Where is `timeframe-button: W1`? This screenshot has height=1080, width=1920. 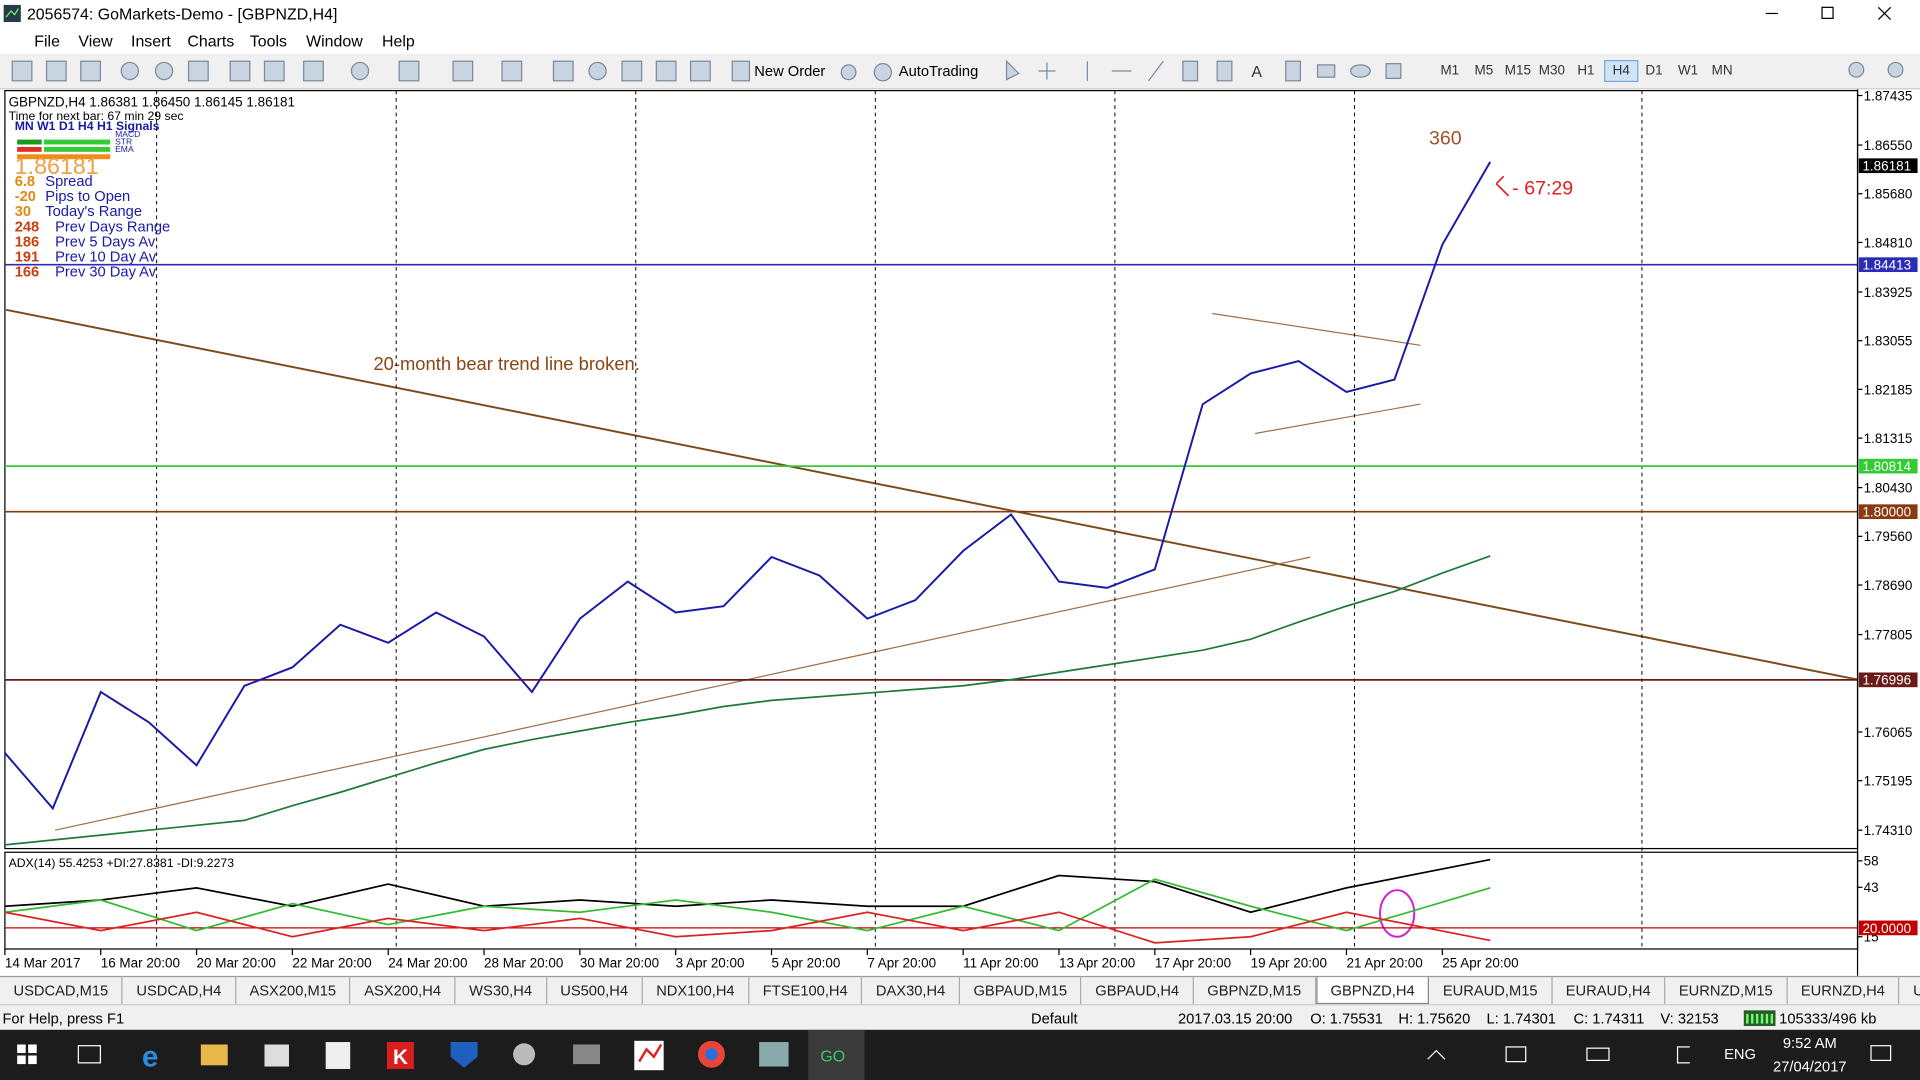
timeframe-button: W1 is located at coordinates (1688, 71).